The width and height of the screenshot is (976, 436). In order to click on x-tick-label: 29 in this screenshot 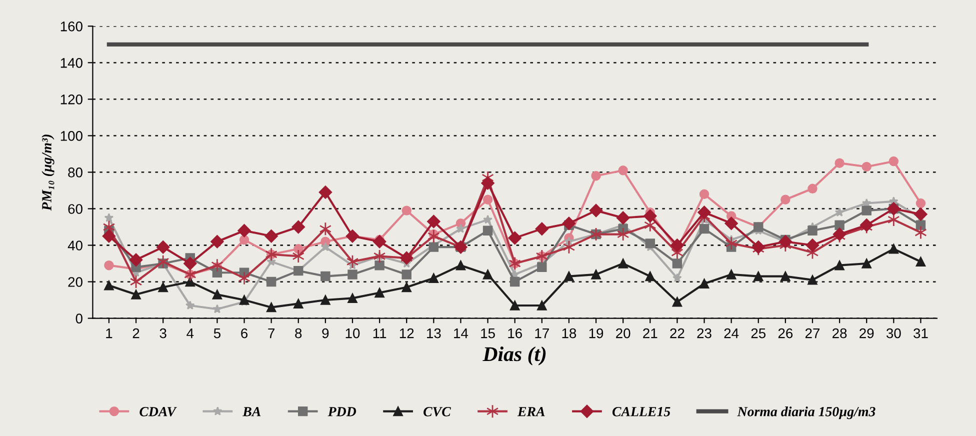, I will do `click(867, 333)`.